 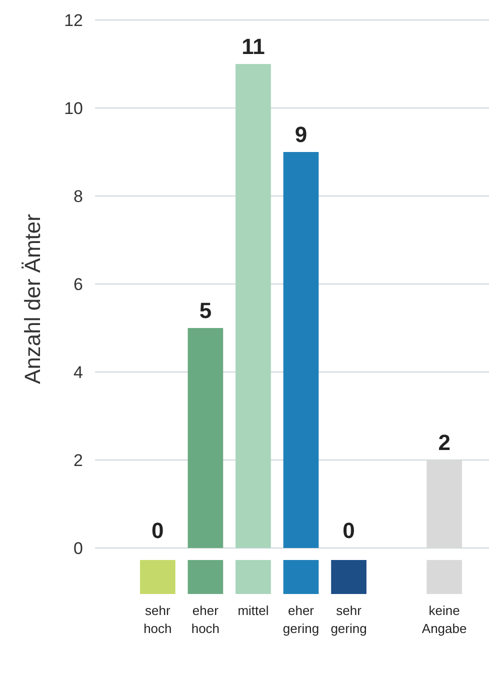 What do you see at coordinates (444, 619) in the screenshot?
I see `x-tick-label: keine Angabe` at bounding box center [444, 619].